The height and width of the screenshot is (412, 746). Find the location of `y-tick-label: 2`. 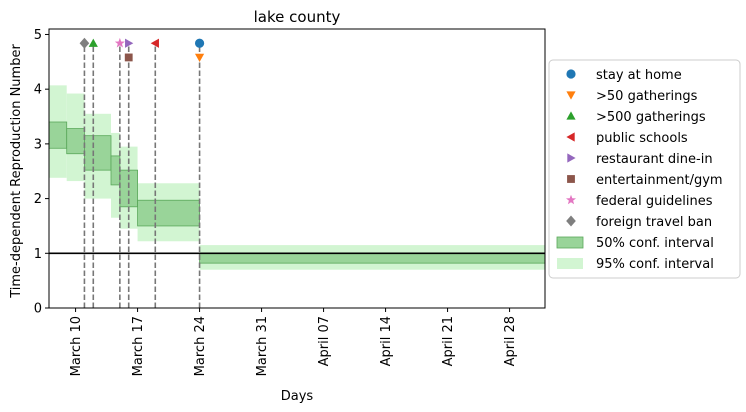

y-tick-label: 2 is located at coordinates (38, 199).